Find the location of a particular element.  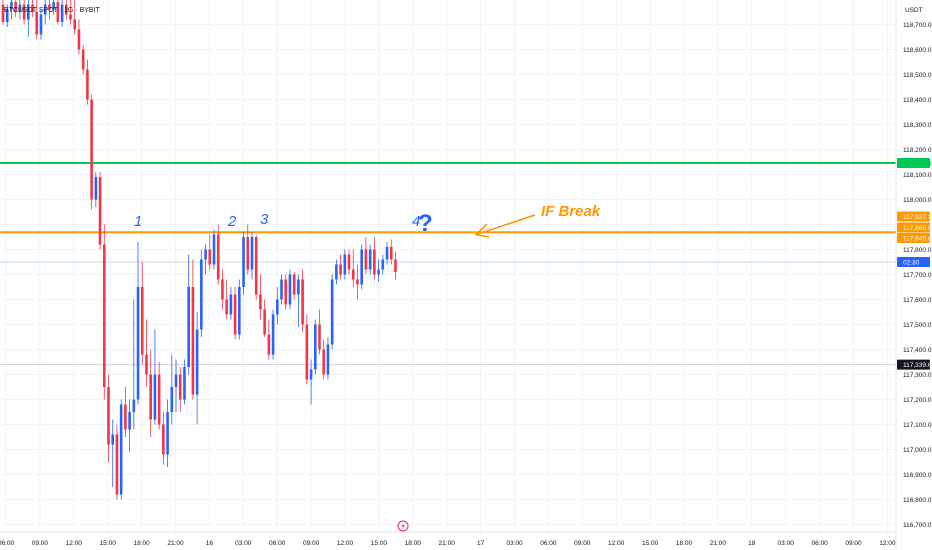

lightning-icon is located at coordinates (403, 526).